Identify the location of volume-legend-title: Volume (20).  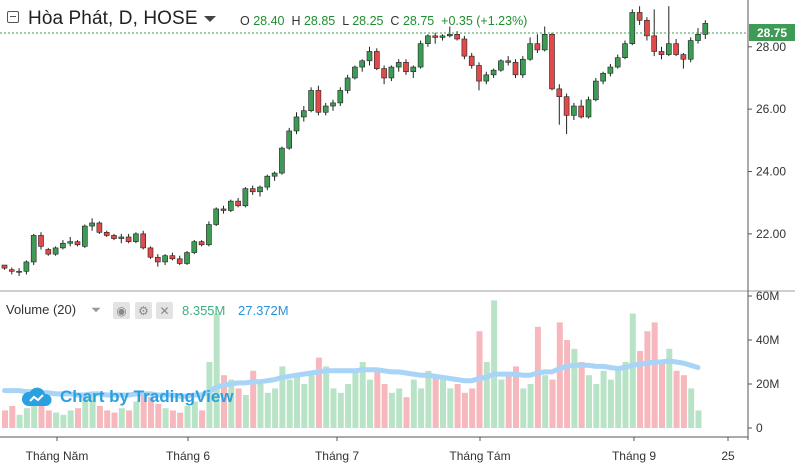
(41, 309).